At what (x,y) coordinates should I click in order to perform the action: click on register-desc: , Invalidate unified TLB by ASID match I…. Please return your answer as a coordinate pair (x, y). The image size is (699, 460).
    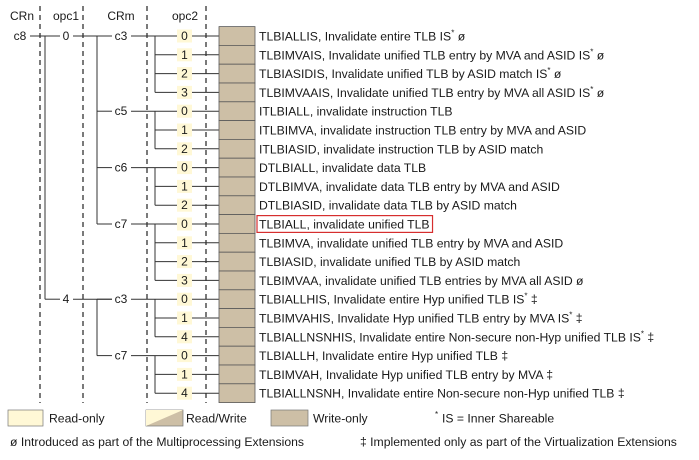
    Looking at the image, I should click on (436, 74).